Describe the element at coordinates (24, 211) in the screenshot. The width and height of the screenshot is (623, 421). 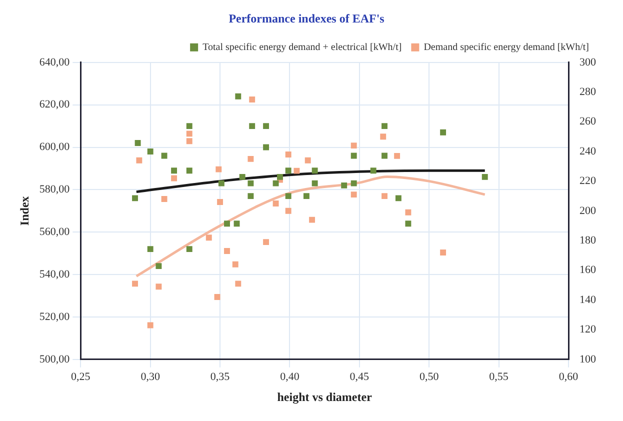
I see `y-axis-title: Index` at that location.